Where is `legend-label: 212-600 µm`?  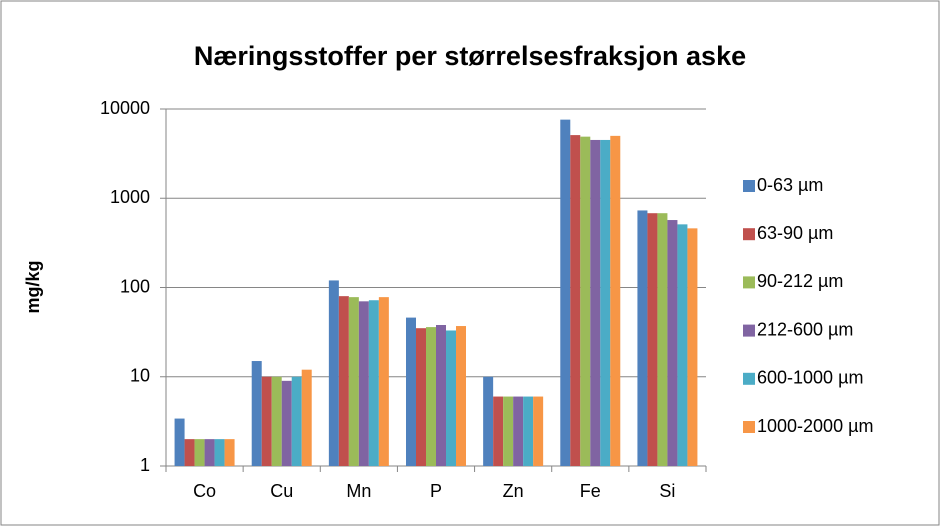
legend-label: 212-600 µm is located at coordinates (805, 329).